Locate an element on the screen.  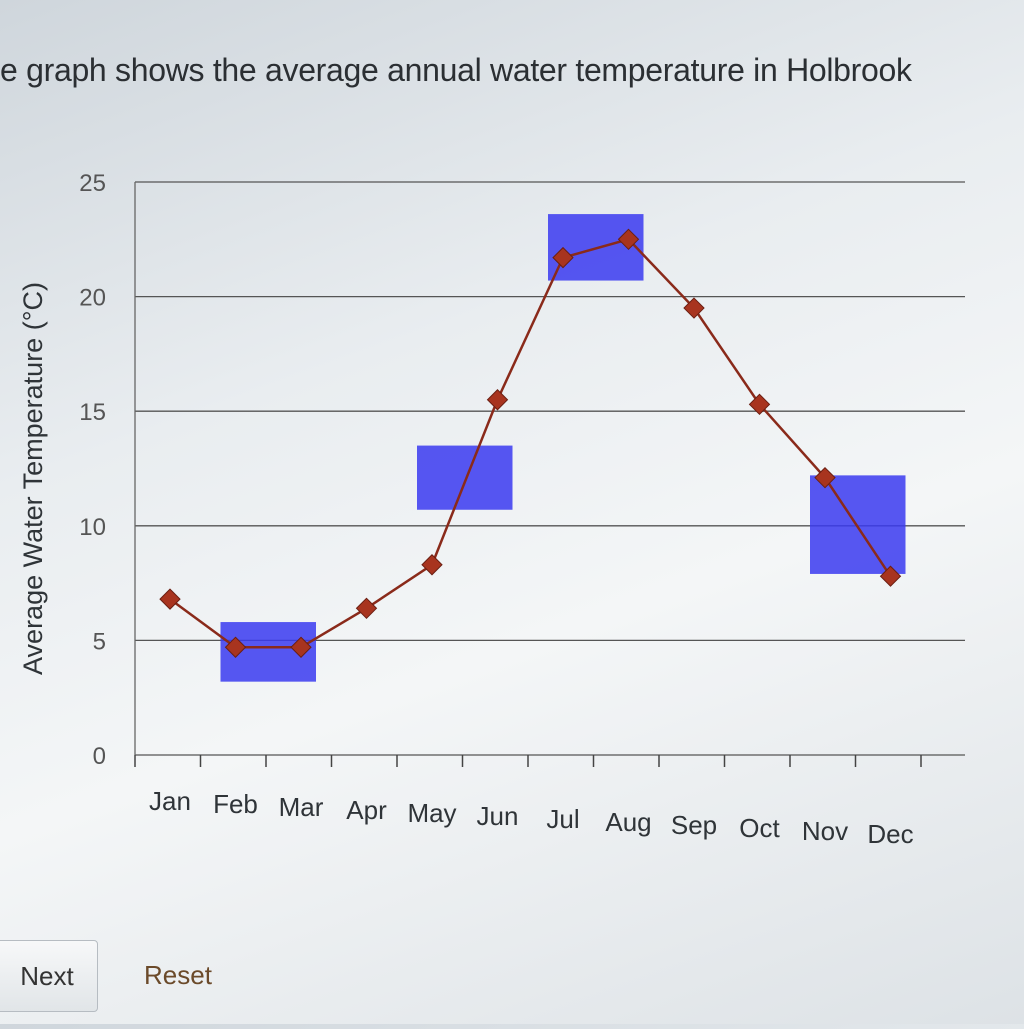
x-tick-label: Mar is located at coordinates (301, 807).